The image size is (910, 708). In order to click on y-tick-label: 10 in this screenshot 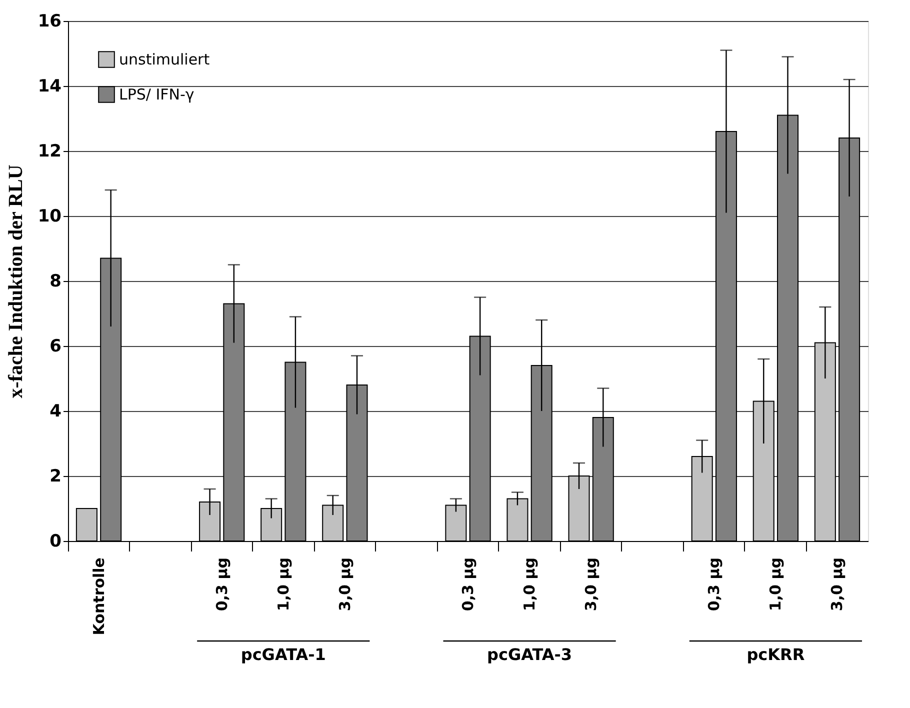, I will do `click(50, 216)`.